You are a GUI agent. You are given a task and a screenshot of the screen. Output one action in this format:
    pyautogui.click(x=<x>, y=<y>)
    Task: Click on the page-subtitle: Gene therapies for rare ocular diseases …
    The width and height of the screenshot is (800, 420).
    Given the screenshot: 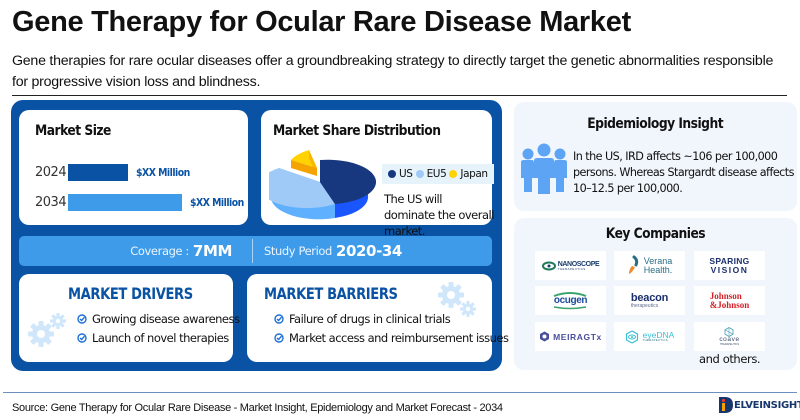 What is the action you would take?
    pyautogui.click(x=393, y=71)
    